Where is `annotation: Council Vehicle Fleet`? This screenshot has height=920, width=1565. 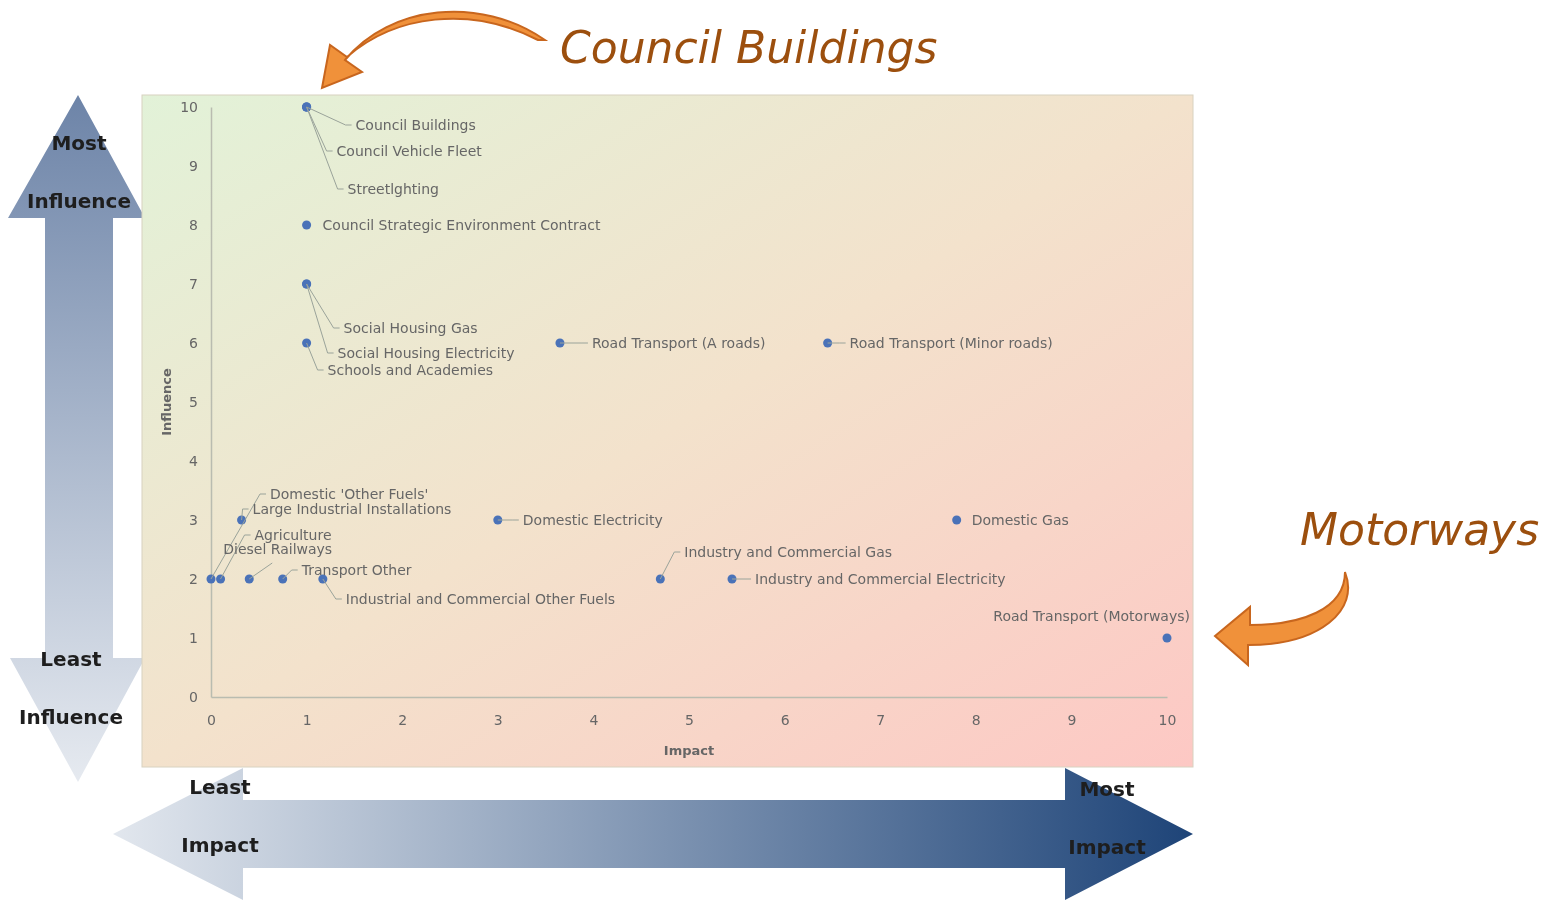
annotation: Council Vehicle Fleet is located at coordinates (409, 150).